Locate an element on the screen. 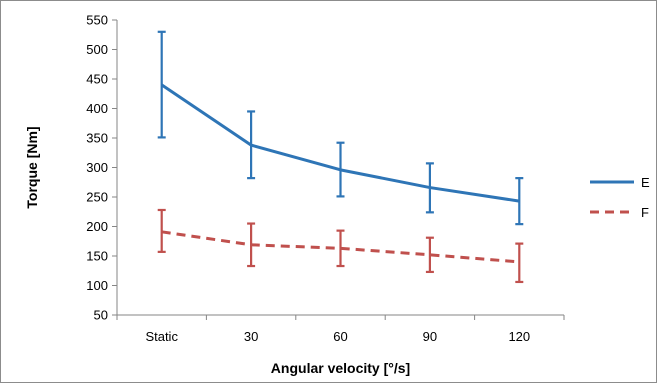  series-line is located at coordinates (340, 247).